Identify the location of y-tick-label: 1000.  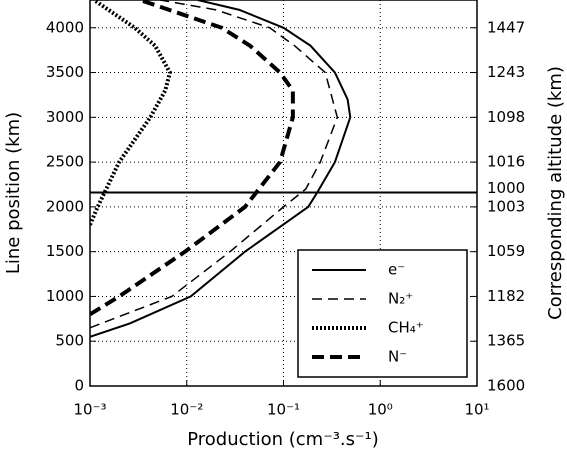
(65, 296).